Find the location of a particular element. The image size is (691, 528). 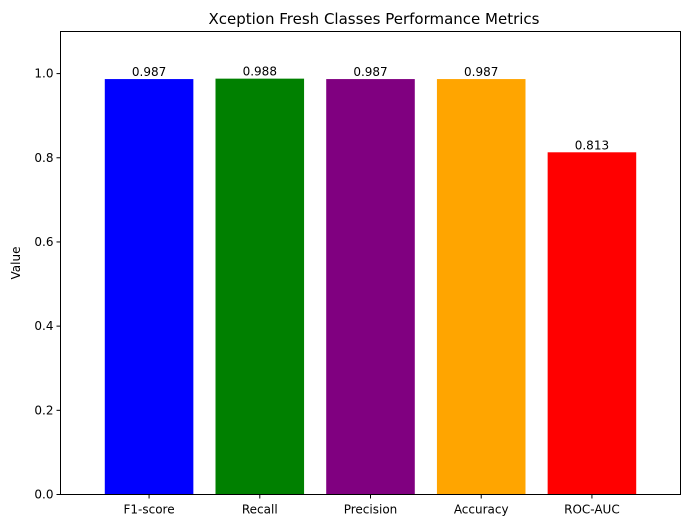

data-label-recall: 0.988 is located at coordinates (260, 72).